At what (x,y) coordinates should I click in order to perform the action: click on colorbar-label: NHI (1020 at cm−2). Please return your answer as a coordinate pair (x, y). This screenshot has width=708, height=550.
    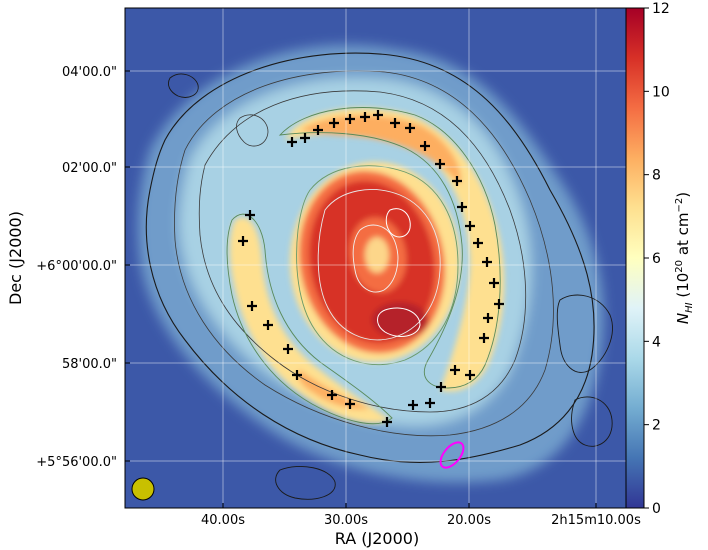
    Looking at the image, I should click on (684, 258).